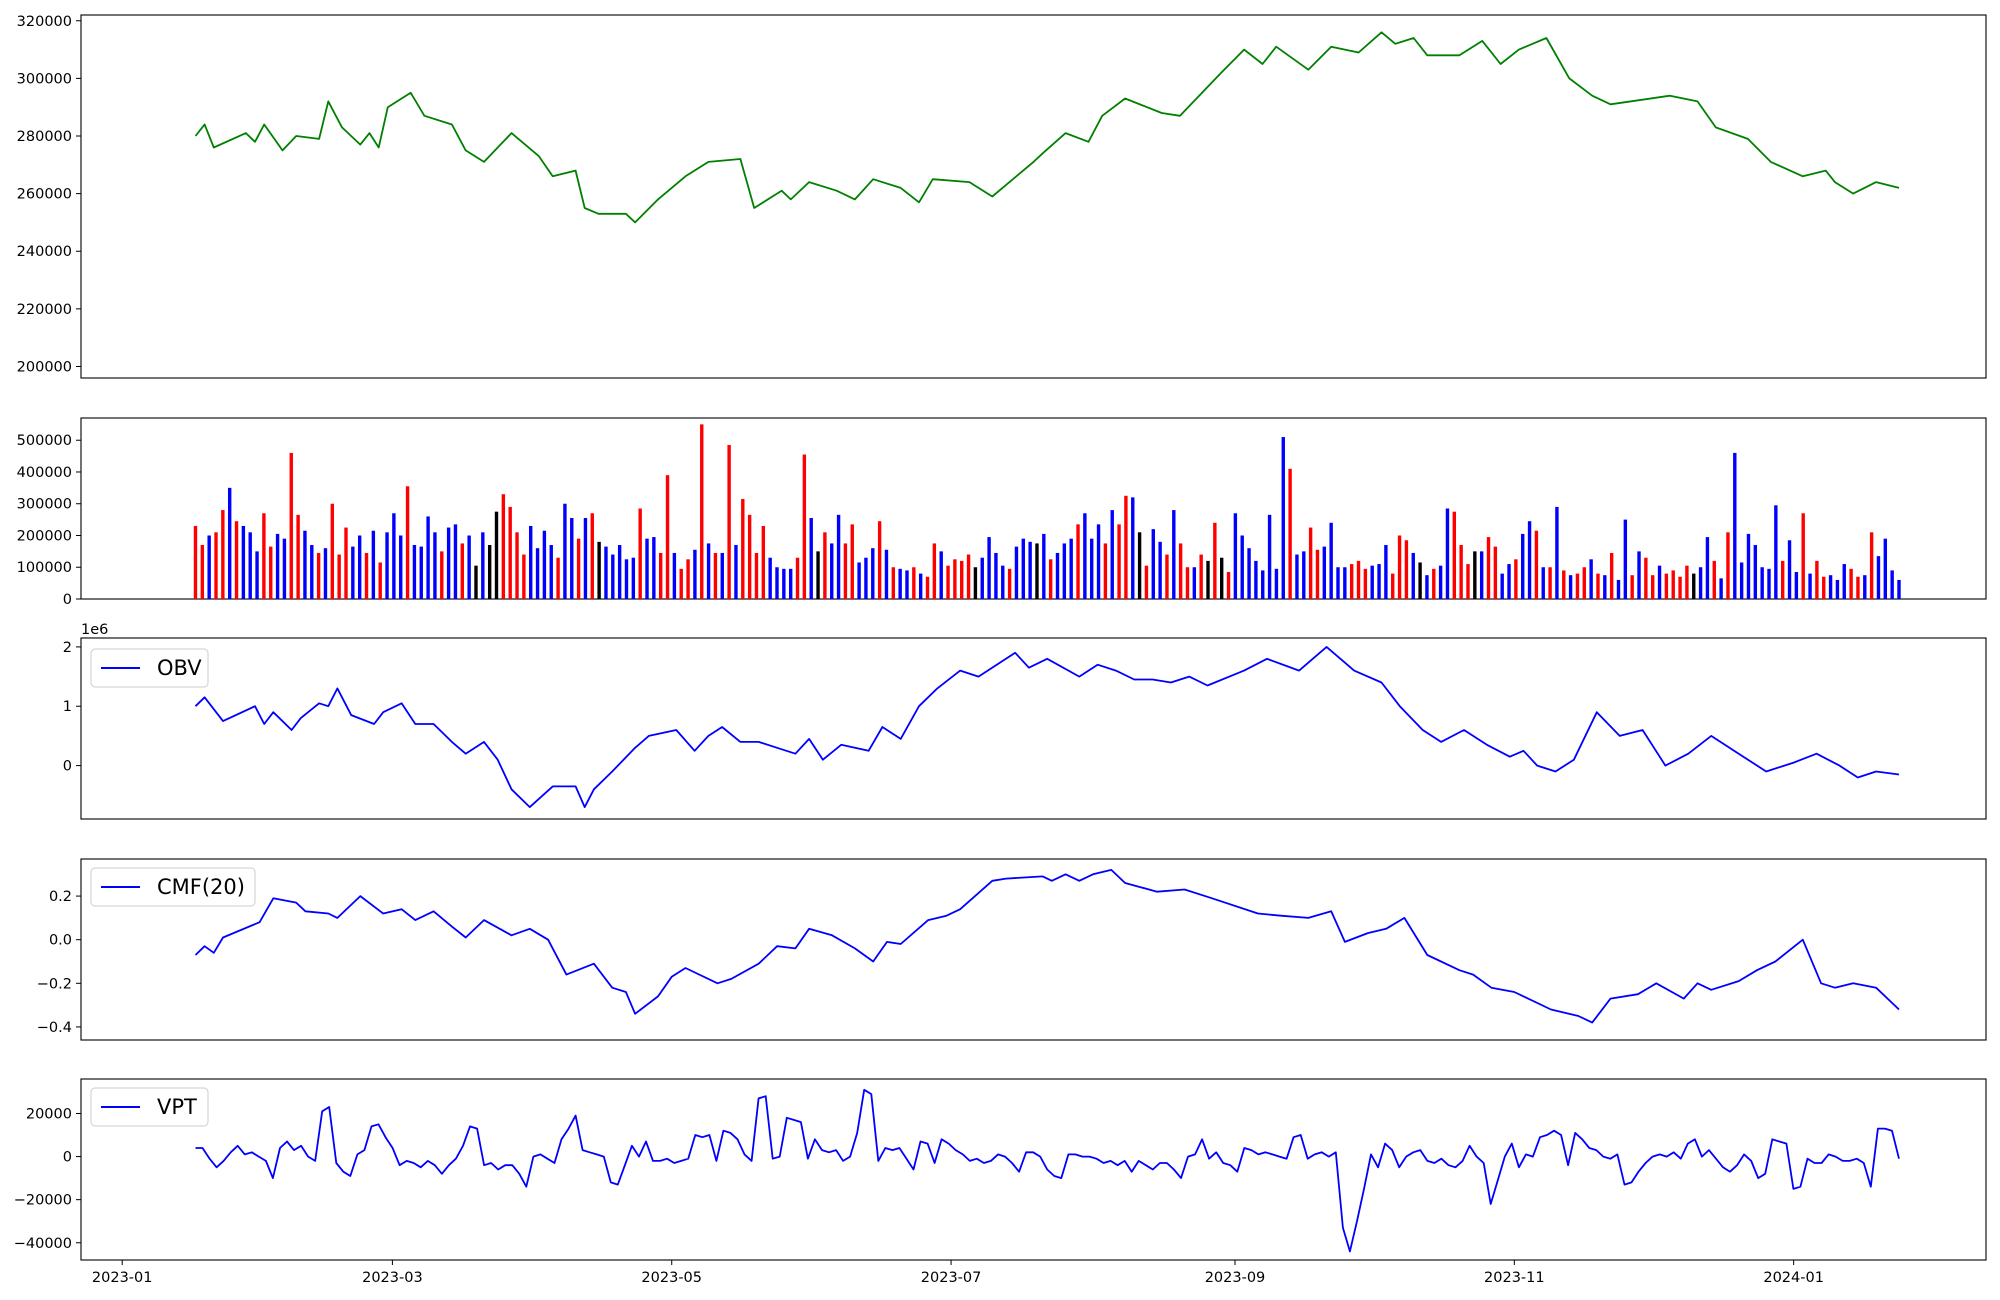 Image resolution: width=2000 pixels, height=1300 pixels. I want to click on price-y-tick-label: 300000, so click(44, 79).